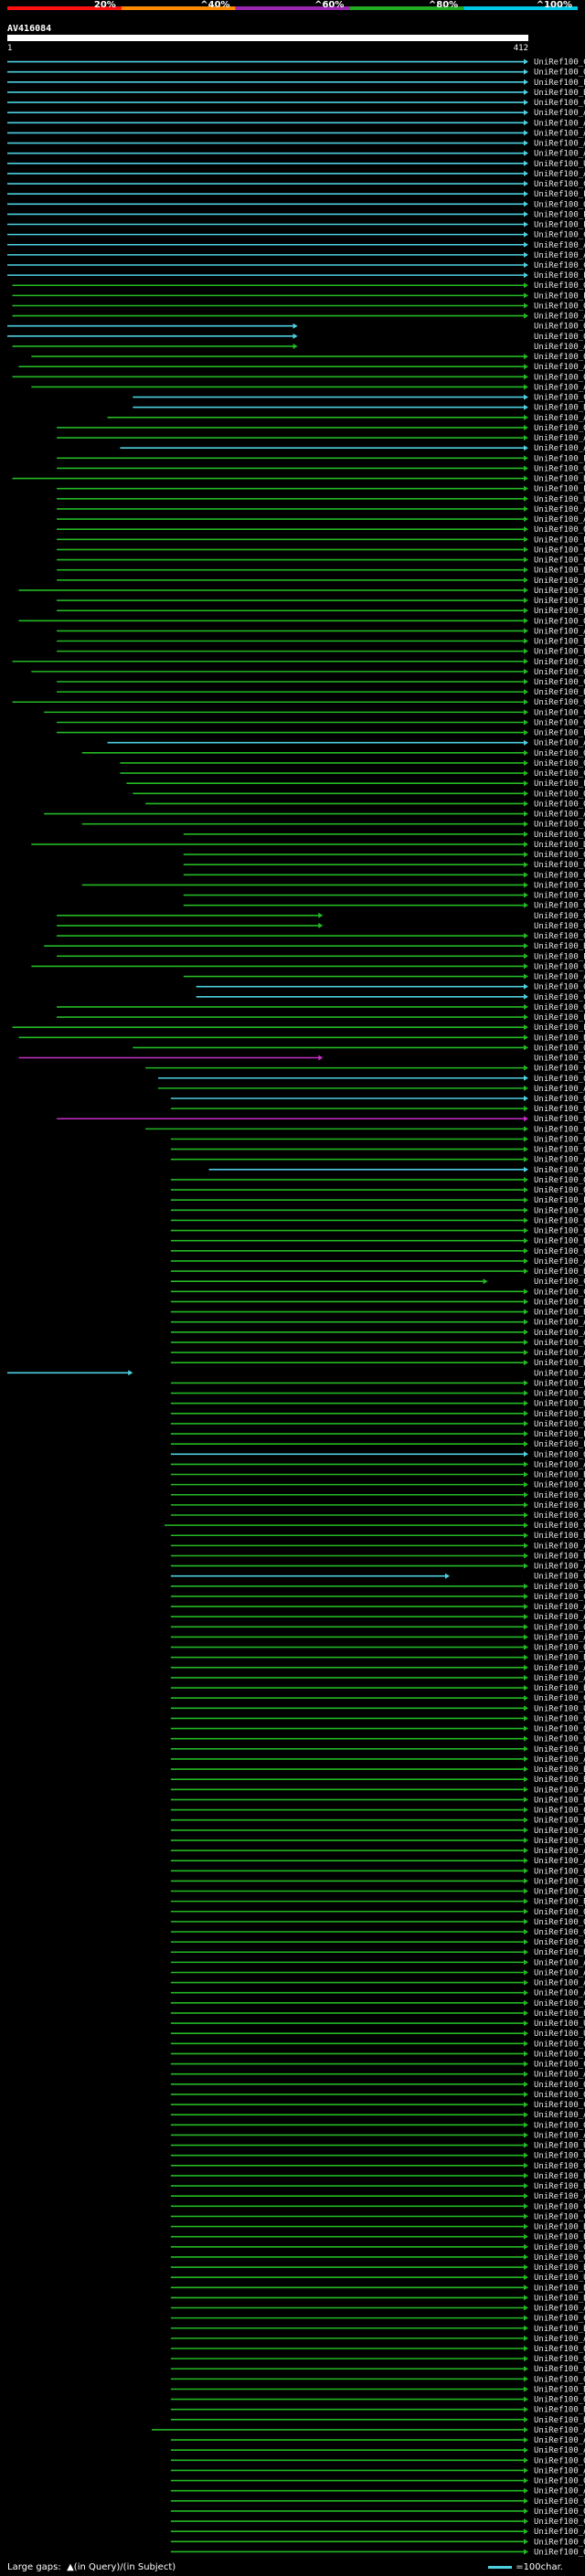  Describe the element at coordinates (560, 1292) in the screenshot. I see `hit-label: UniRef100_C7QM61` at that location.